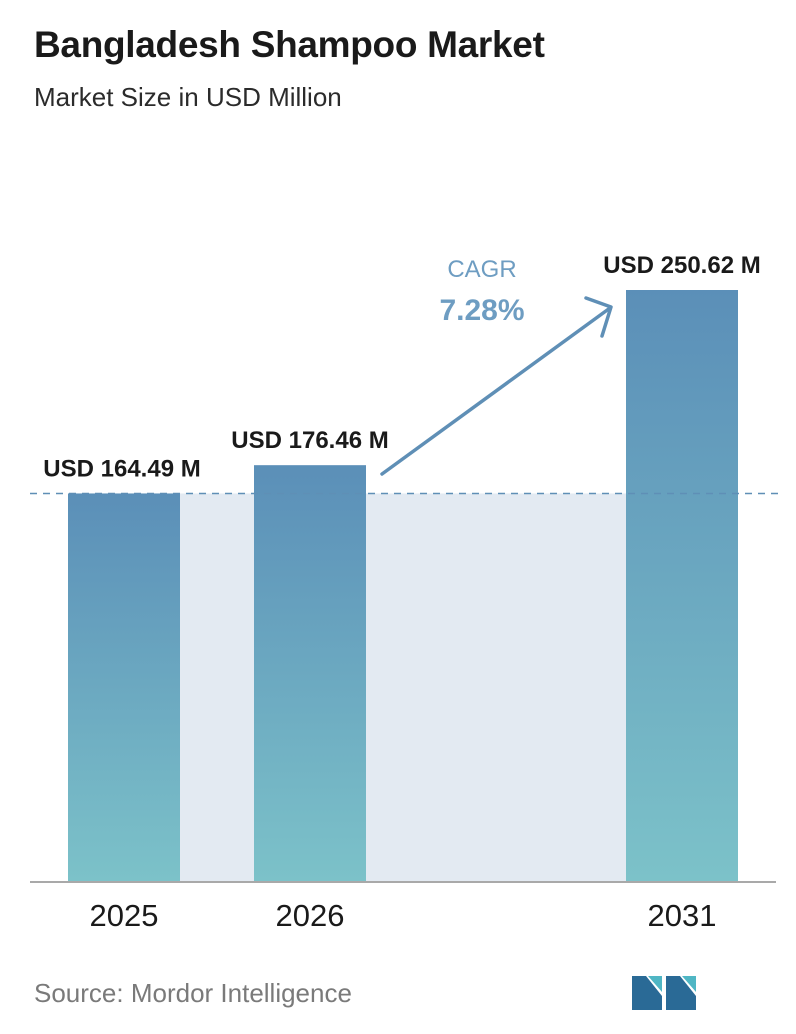  I want to click on cagr-label: CAGR, so click(481, 269).